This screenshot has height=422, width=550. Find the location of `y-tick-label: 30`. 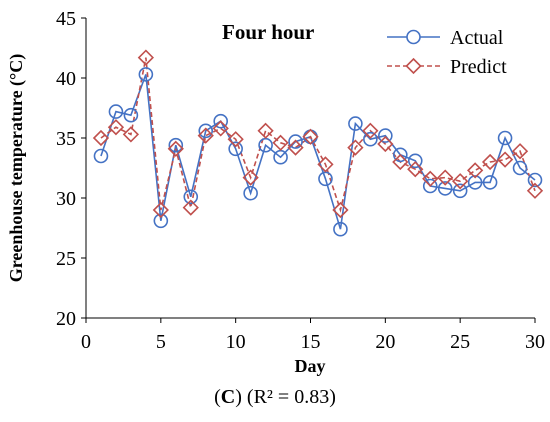

y-tick-label: 30 is located at coordinates (66, 199).